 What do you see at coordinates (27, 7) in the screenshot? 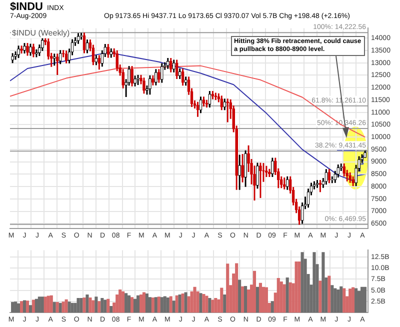
I see `chart-title: $INDU` at bounding box center [27, 7].